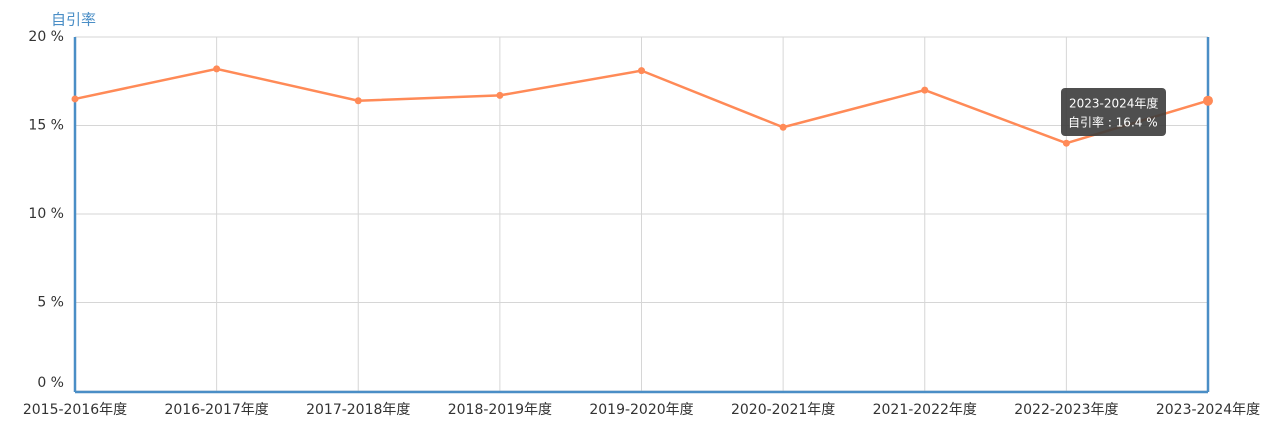  Describe the element at coordinates (46, 126) in the screenshot. I see `y-tick-label: 15 %` at that location.